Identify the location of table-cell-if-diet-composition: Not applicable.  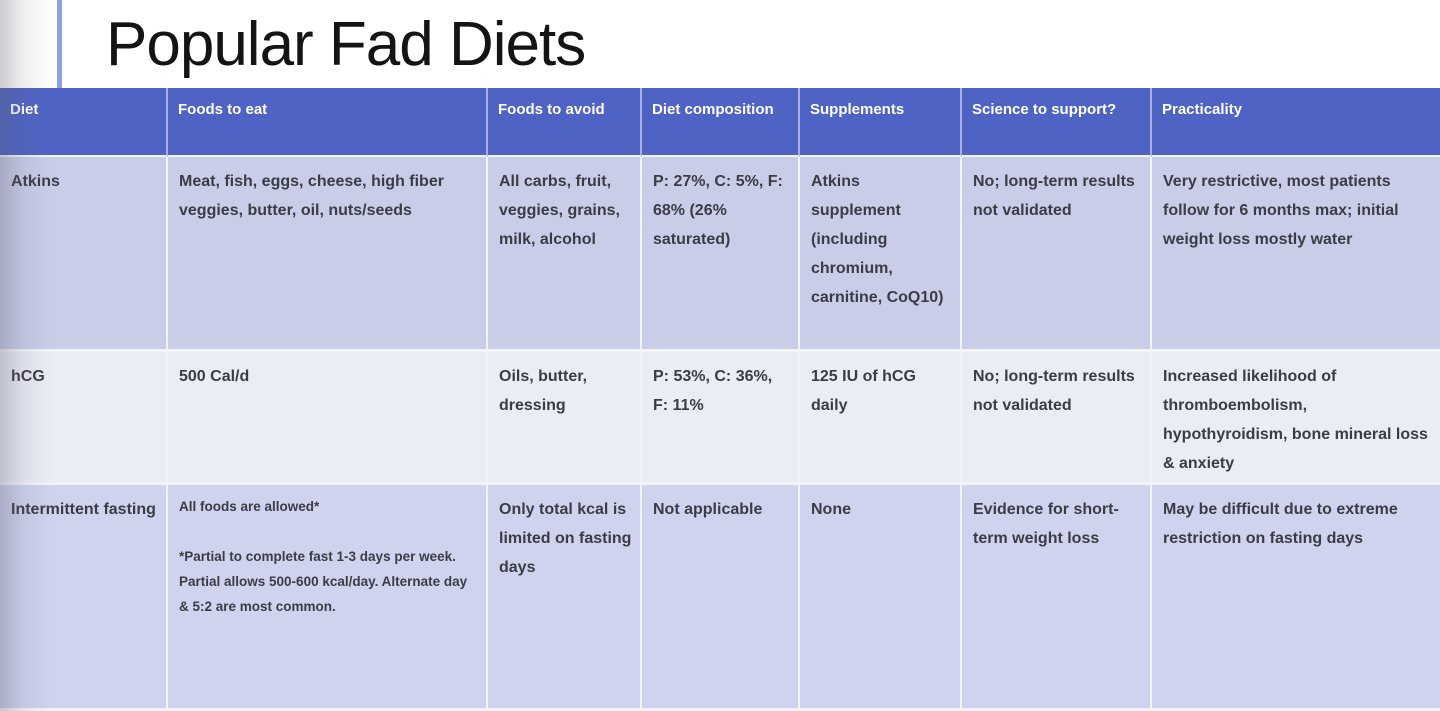
(721, 598).